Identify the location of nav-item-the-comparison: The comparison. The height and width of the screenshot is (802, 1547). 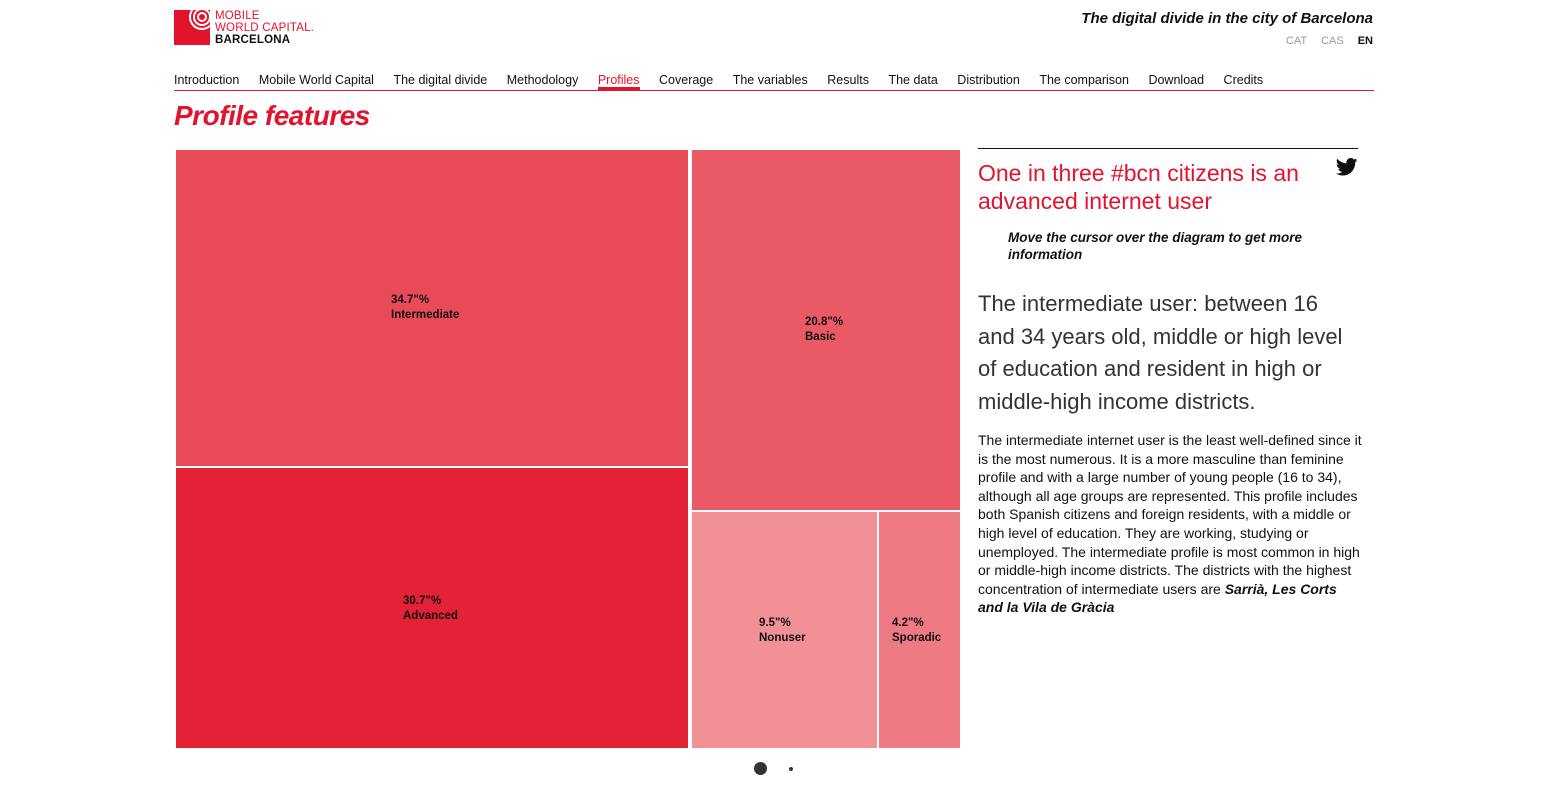
(1084, 80).